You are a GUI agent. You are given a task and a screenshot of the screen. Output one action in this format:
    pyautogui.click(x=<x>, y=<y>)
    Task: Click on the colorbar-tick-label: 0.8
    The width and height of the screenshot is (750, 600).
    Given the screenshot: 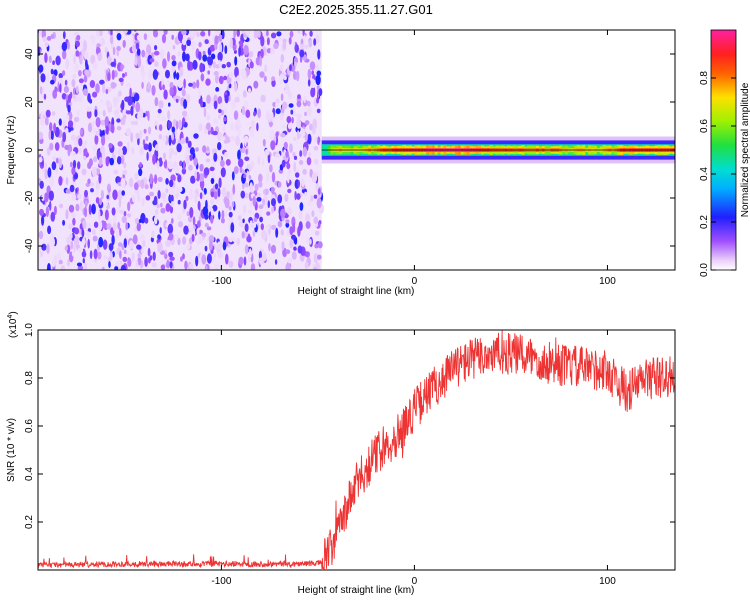 What is the action you would take?
    pyautogui.click(x=704, y=78)
    